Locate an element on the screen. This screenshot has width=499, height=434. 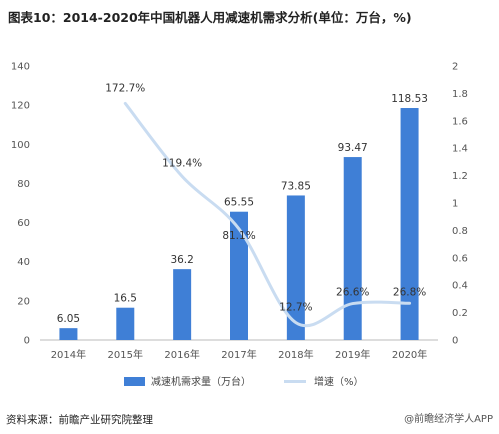
y-right-tick-label: 1.4 is located at coordinates (460, 149).